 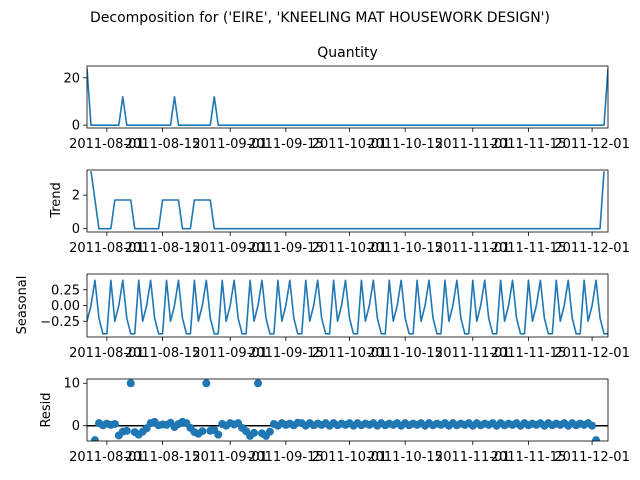 What do you see at coordinates (22, 305) in the screenshot?
I see `seasonal-ylabel: Seasonal` at bounding box center [22, 305].